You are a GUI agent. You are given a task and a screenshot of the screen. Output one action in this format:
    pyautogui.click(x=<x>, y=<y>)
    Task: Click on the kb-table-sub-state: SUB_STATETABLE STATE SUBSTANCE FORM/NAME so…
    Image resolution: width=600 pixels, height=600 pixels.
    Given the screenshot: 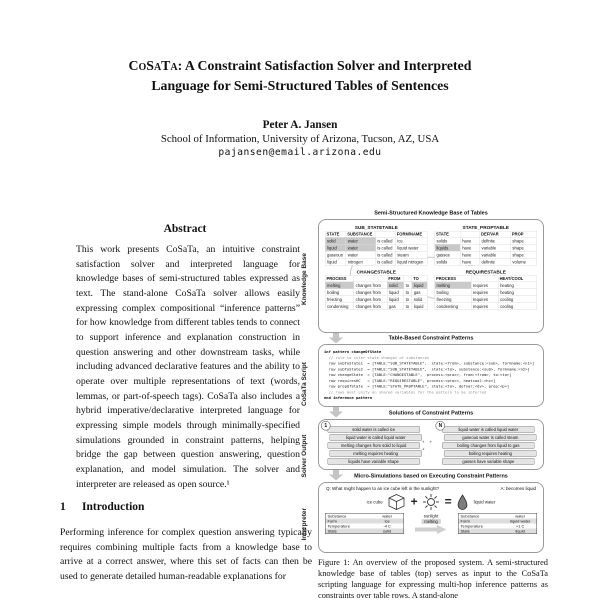 What is the action you would take?
    pyautogui.click(x=376, y=245)
    